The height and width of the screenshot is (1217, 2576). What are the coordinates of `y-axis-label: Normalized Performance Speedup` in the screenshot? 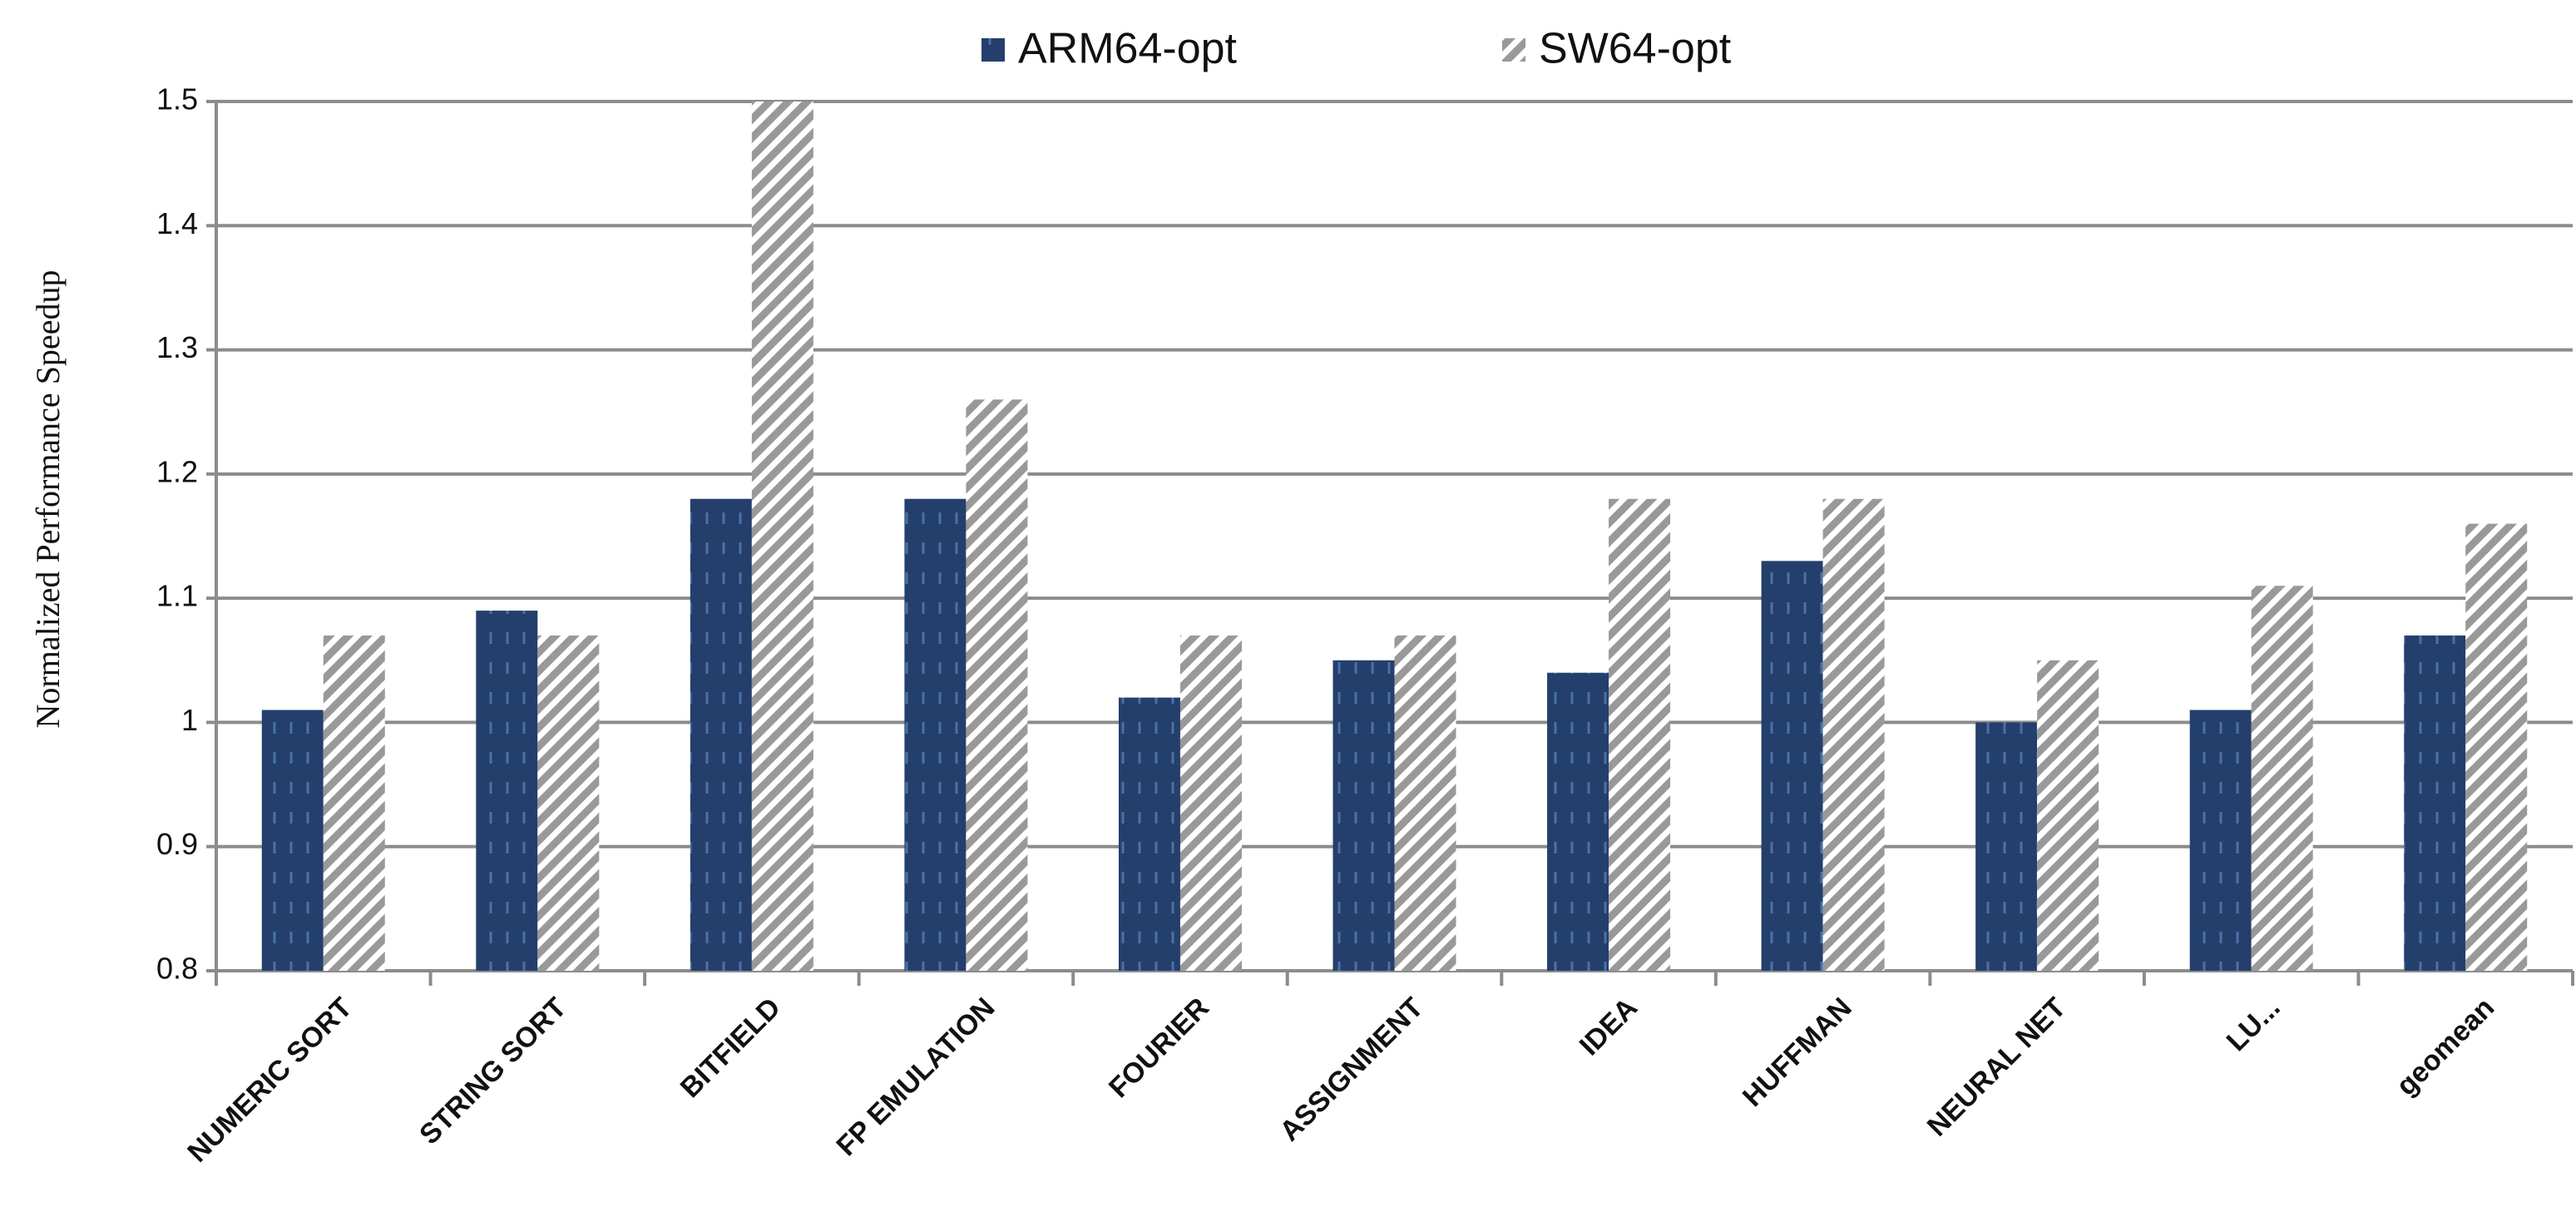 It's located at (48, 499).